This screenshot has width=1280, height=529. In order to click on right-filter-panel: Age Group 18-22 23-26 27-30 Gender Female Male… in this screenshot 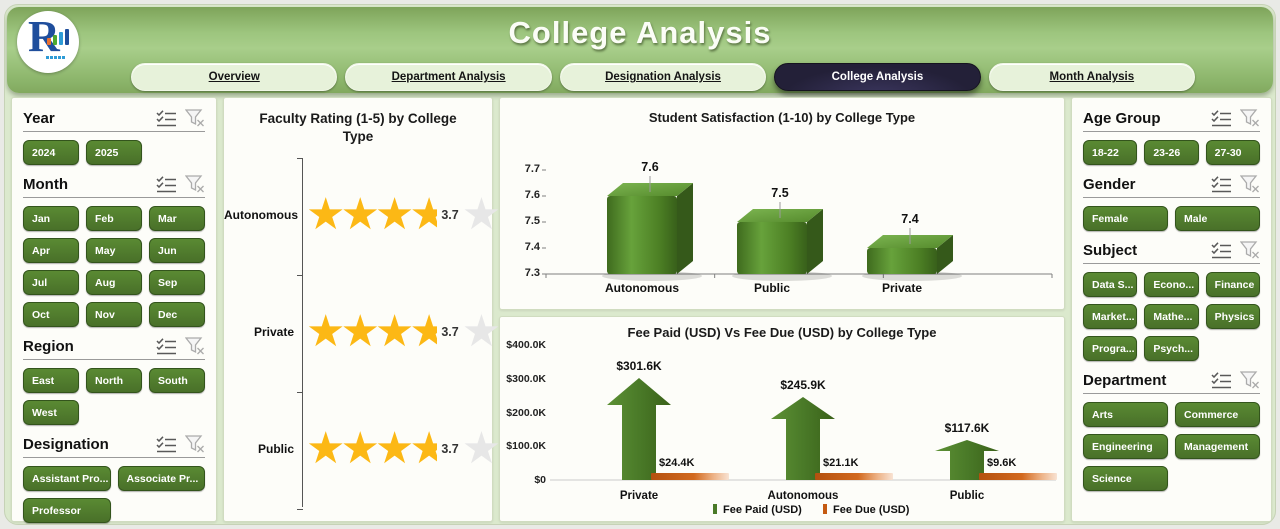, I will do `click(1171, 309)`.